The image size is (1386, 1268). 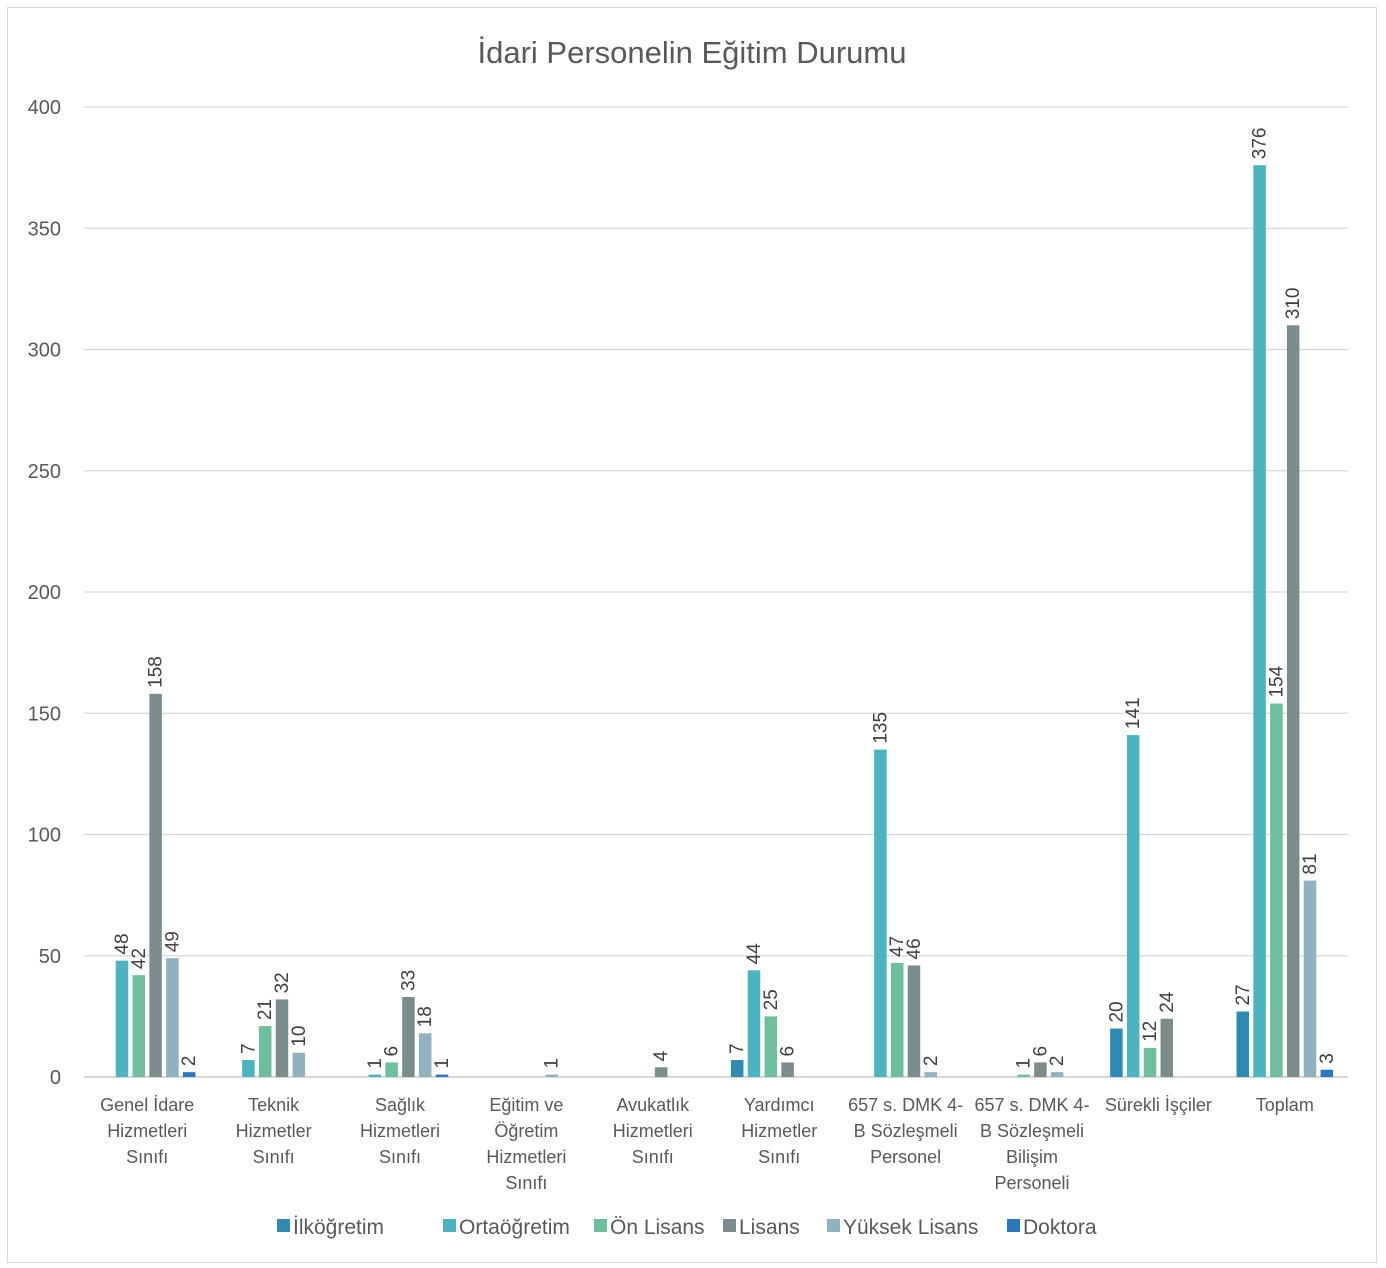 What do you see at coordinates (897, 946) in the screenshot?
I see `data-label: 47` at bounding box center [897, 946].